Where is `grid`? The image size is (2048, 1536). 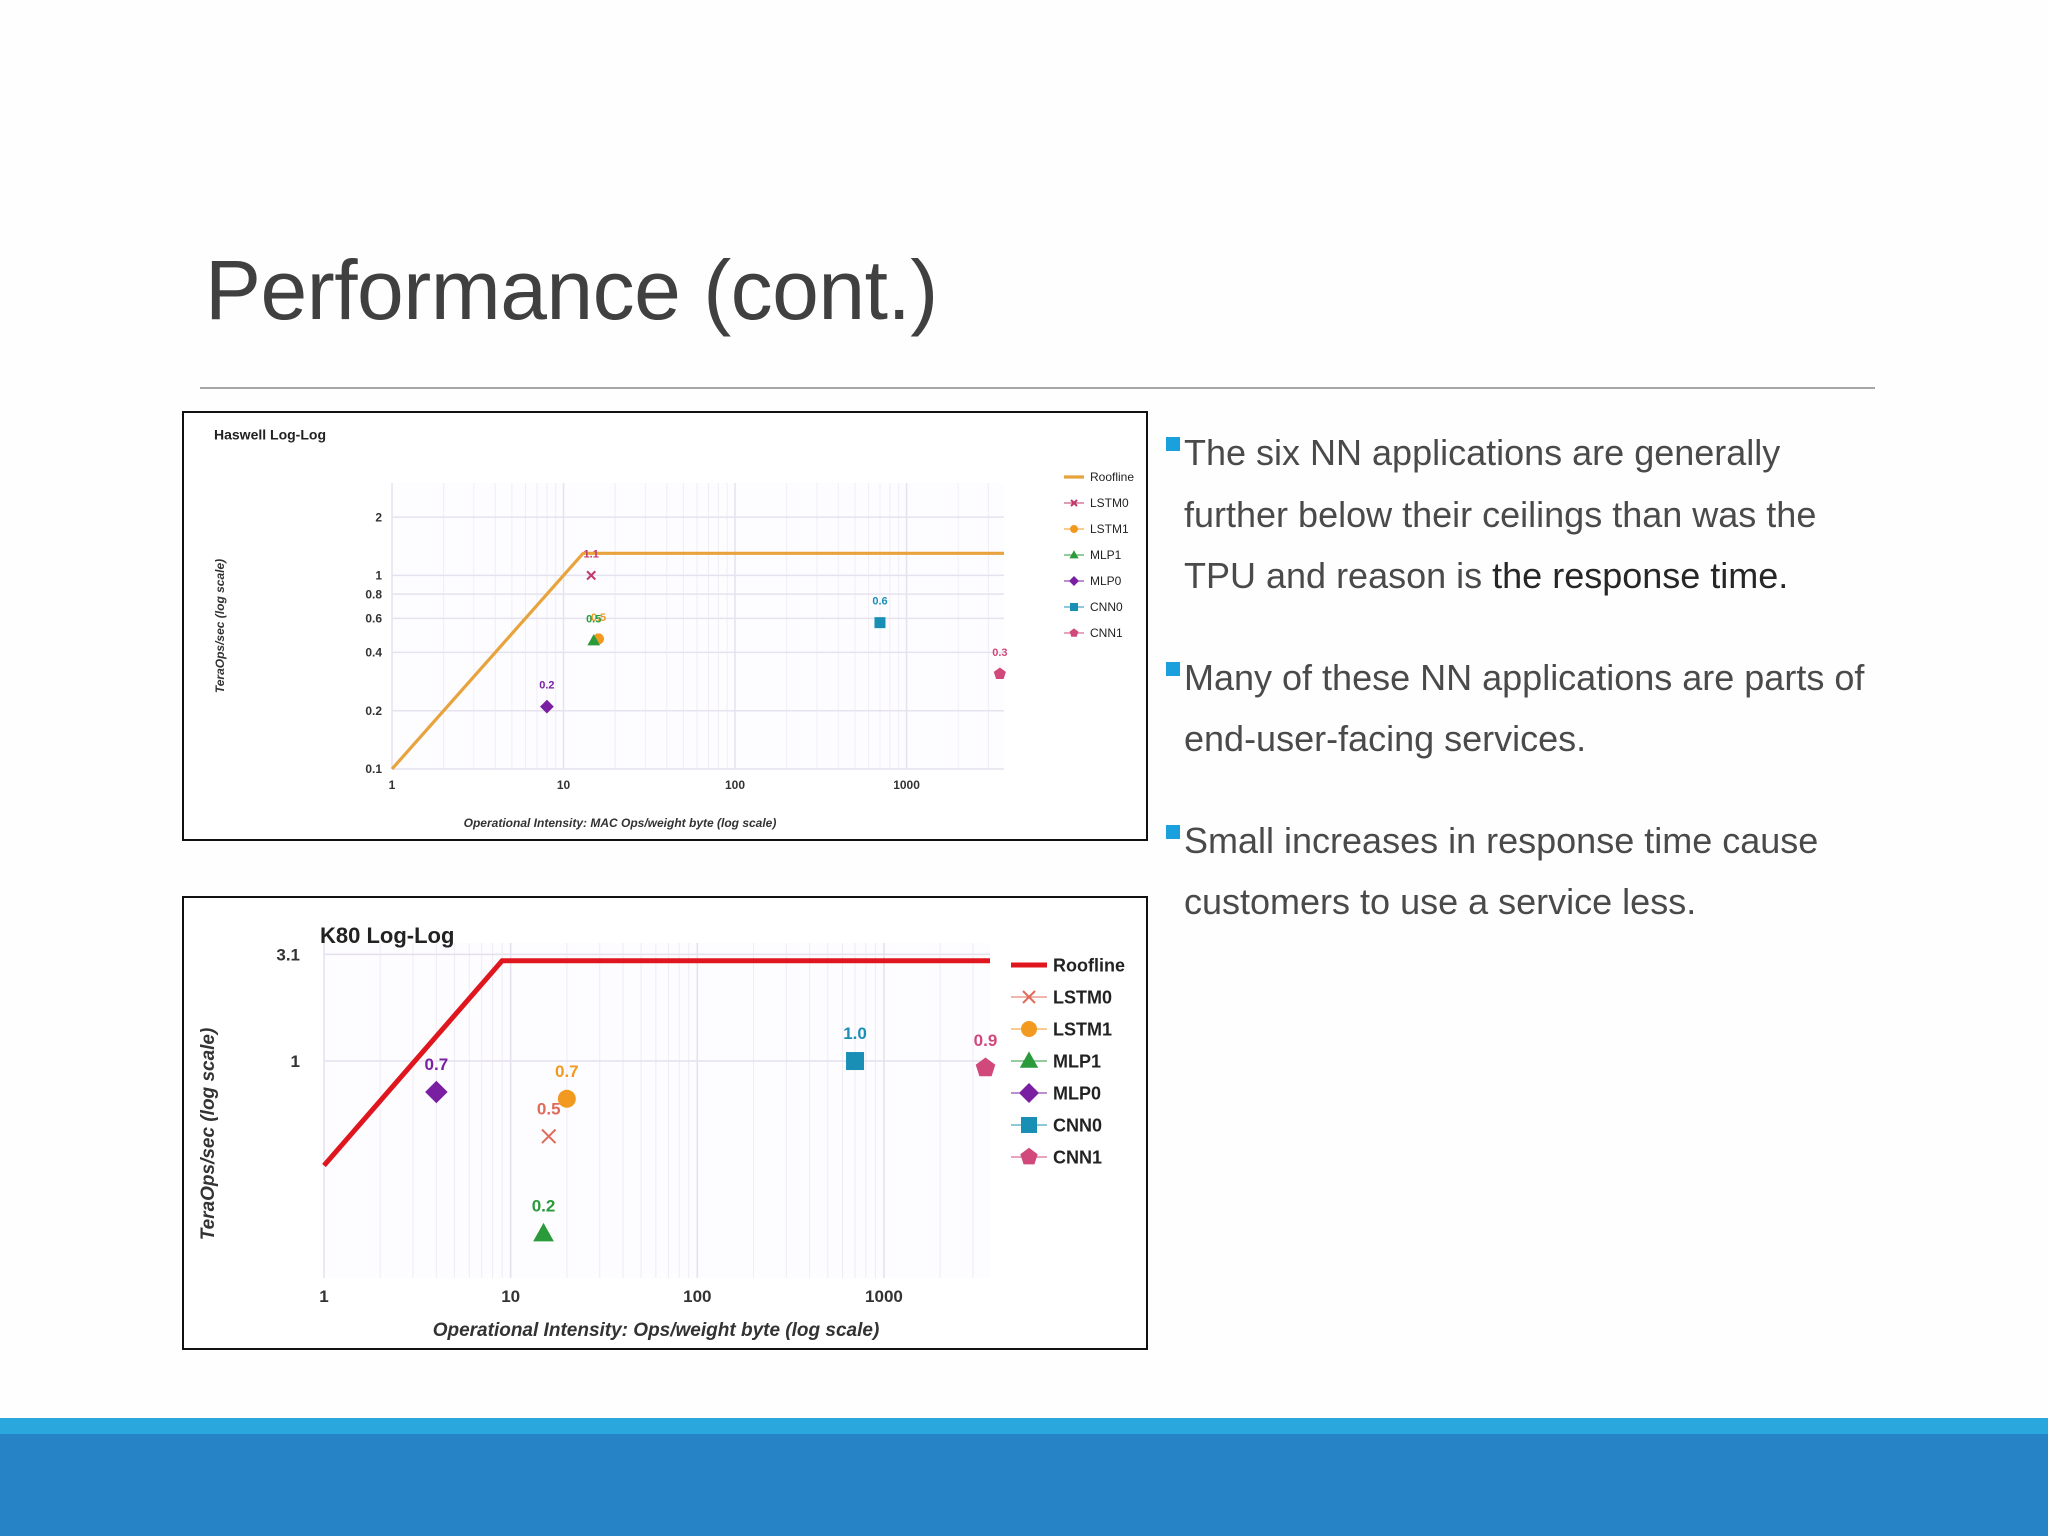 grid is located at coordinates (697, 626).